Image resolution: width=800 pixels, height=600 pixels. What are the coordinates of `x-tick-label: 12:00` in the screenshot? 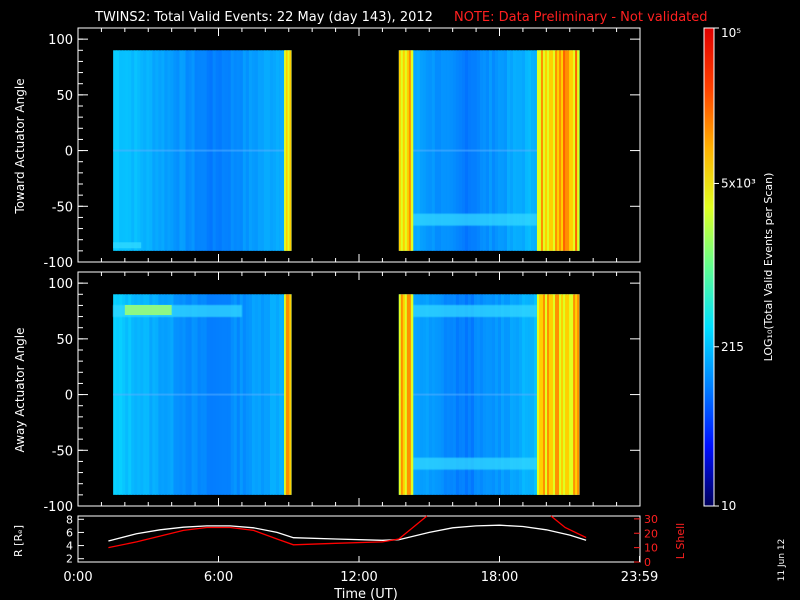 It's located at (358, 577).